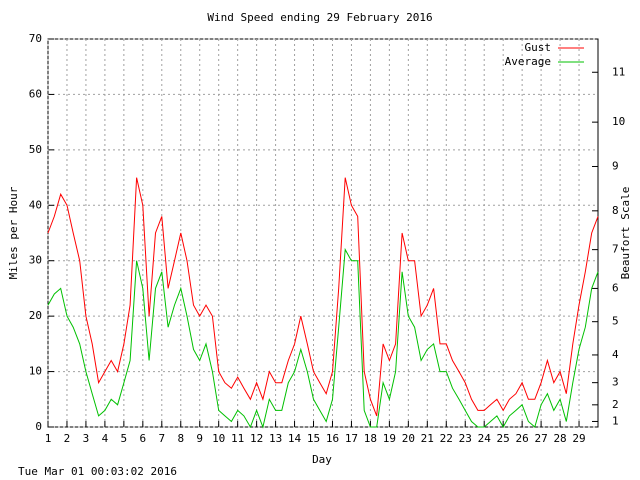 This screenshot has width=640, height=480. Describe the element at coordinates (528, 61) in the screenshot. I see `legend-label: Average` at that location.